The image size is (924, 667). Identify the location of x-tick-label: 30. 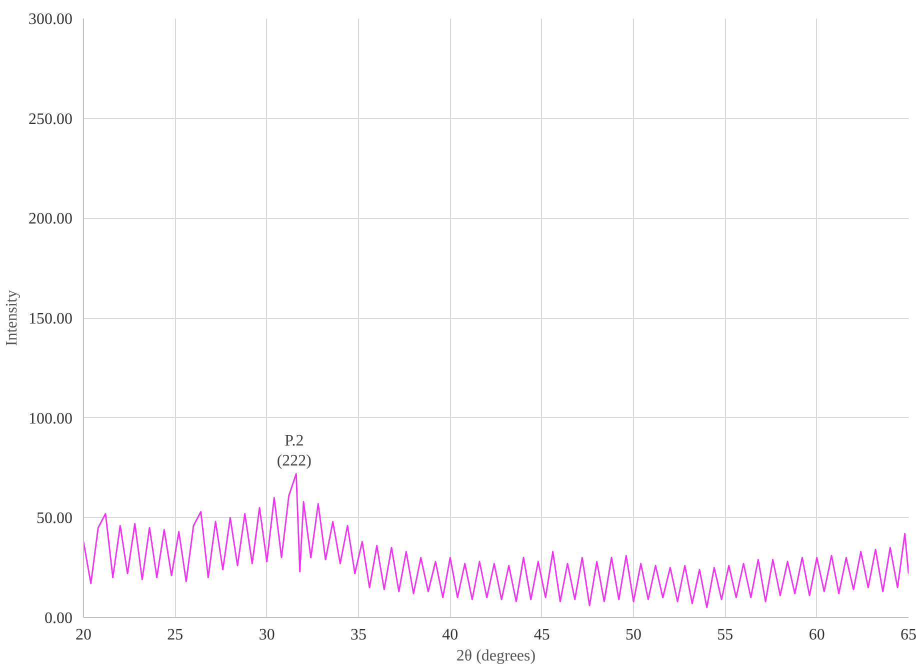
(266, 635).